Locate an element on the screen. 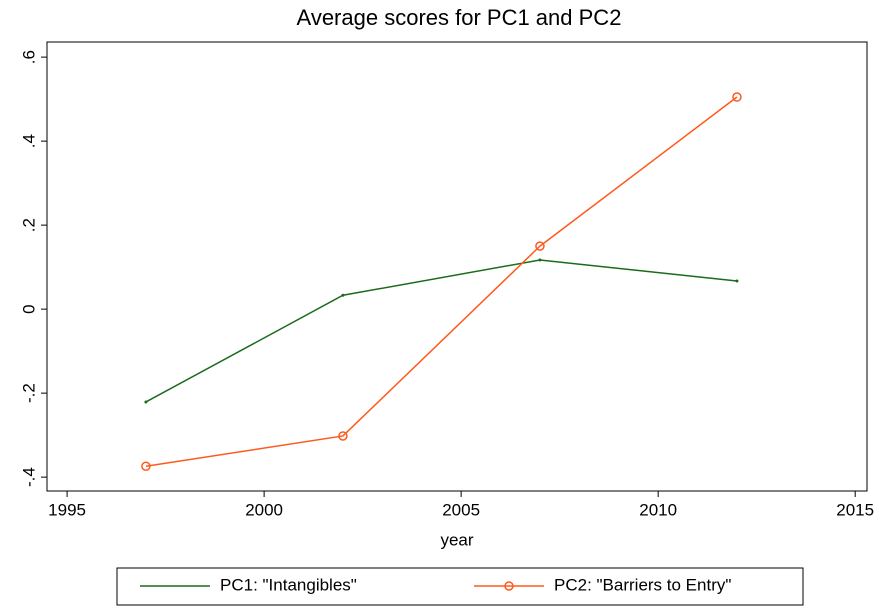  x-tick-label: 2005 is located at coordinates (461, 509).